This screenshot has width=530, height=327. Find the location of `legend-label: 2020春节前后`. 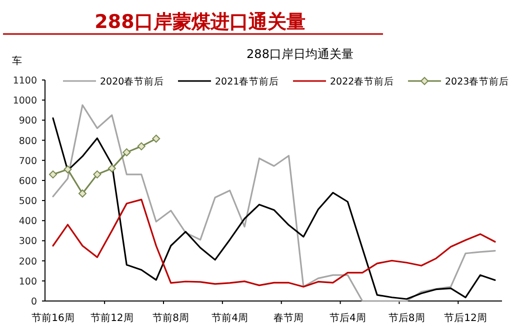

legend-label: 2020春节前后 is located at coordinates (132, 82).